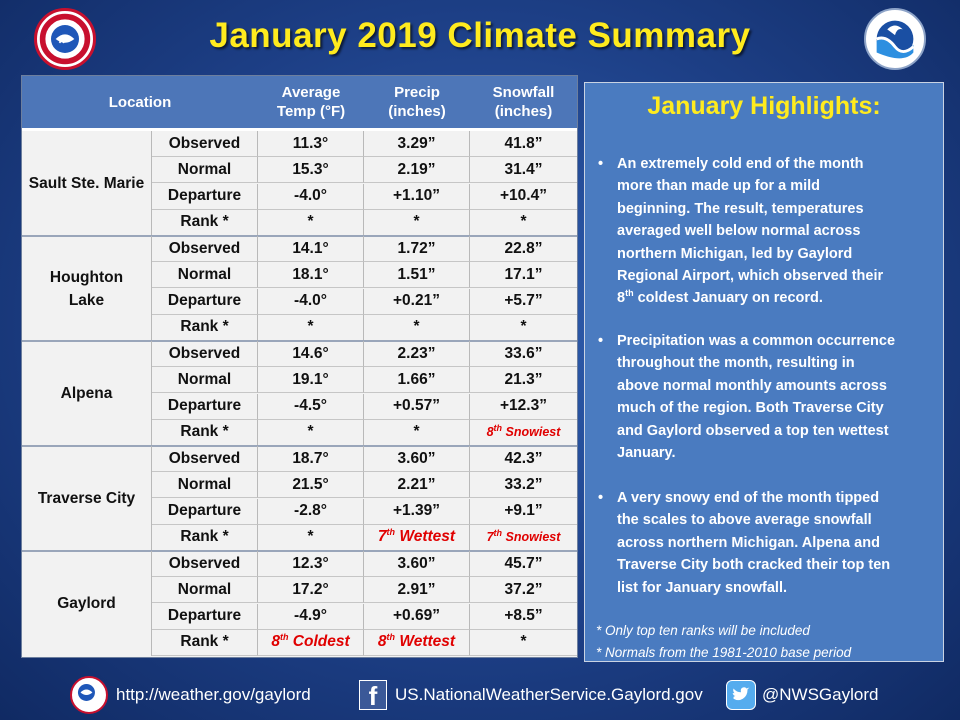 The width and height of the screenshot is (960, 720). I want to click on cell-precip: +0.21”, so click(417, 301).